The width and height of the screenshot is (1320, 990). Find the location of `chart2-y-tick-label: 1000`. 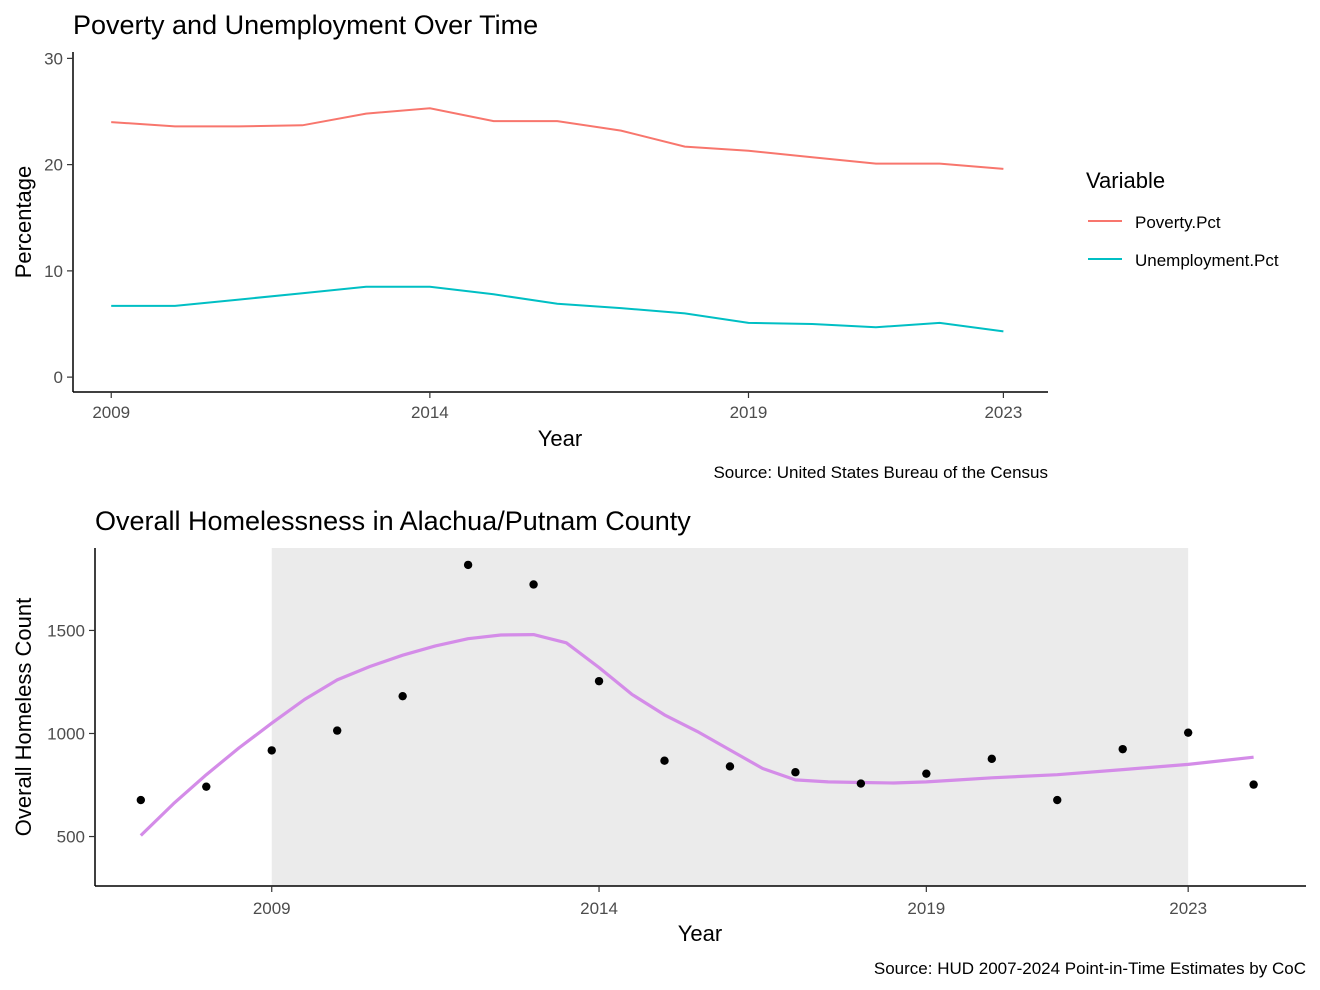

chart2-y-tick-label: 1000 is located at coordinates (66, 733).